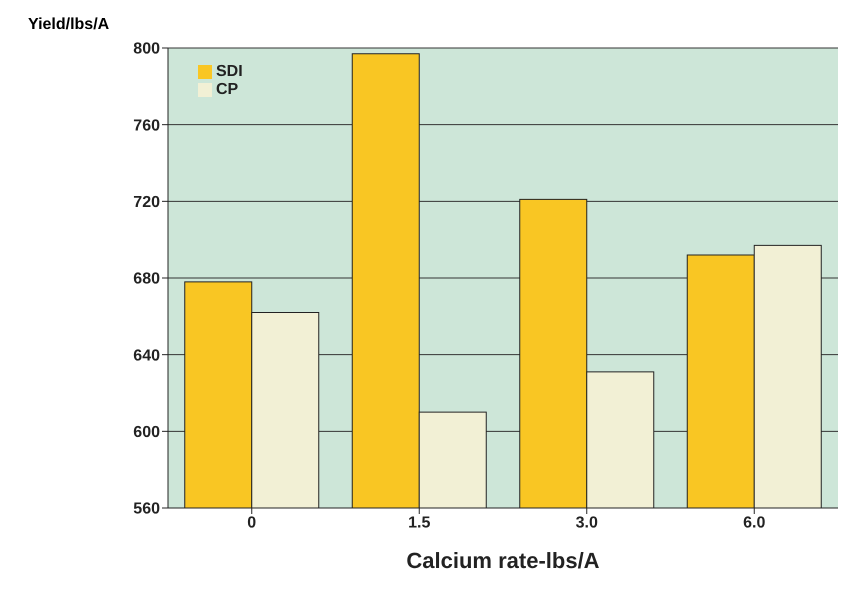 Image resolution: width=866 pixels, height=601 pixels. I want to click on y-tick-label: 560, so click(146, 509).